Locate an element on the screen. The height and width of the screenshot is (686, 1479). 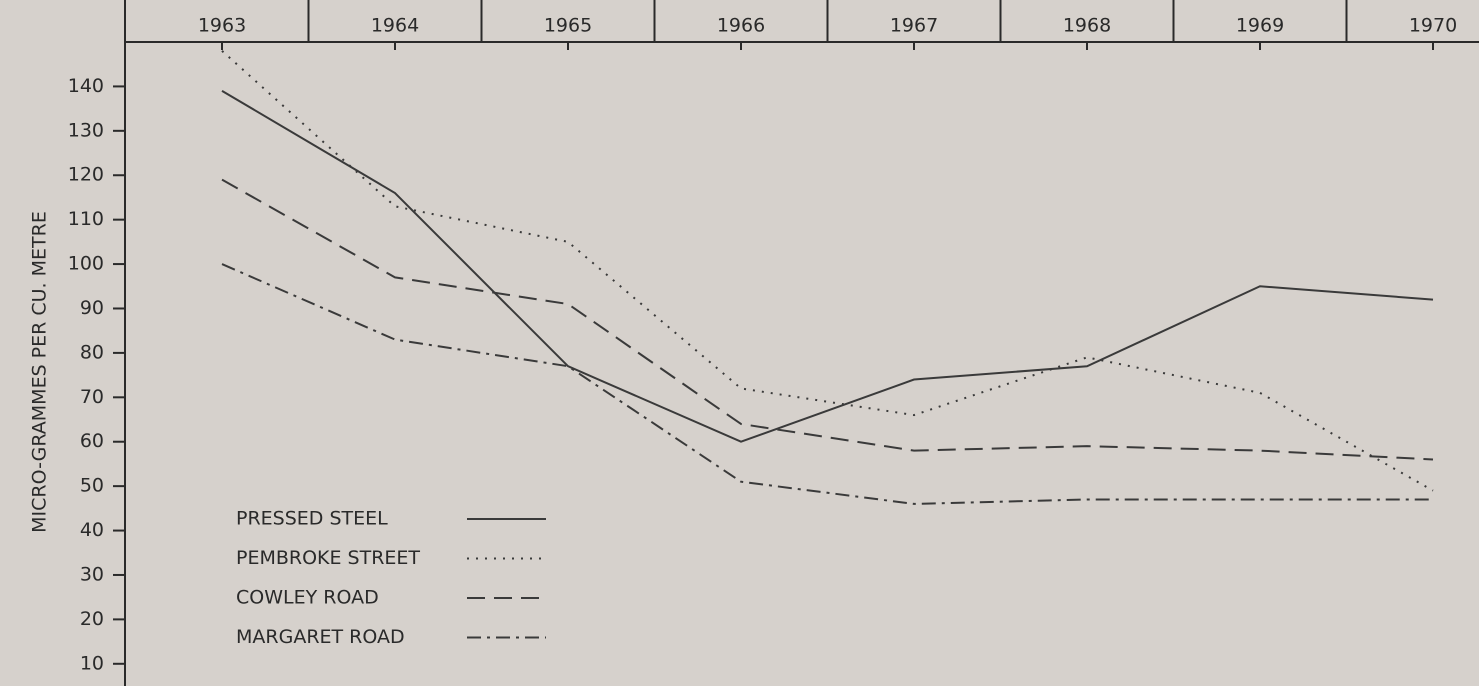
y-tick-label: 140 is located at coordinates (86, 86).